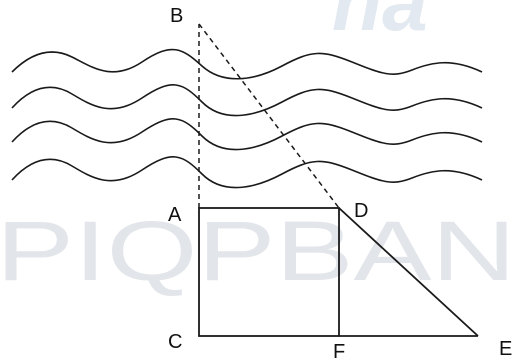 Image resolution: width=513 pixels, height=361 pixels. I want to click on label-point-E: E, so click(505, 349).